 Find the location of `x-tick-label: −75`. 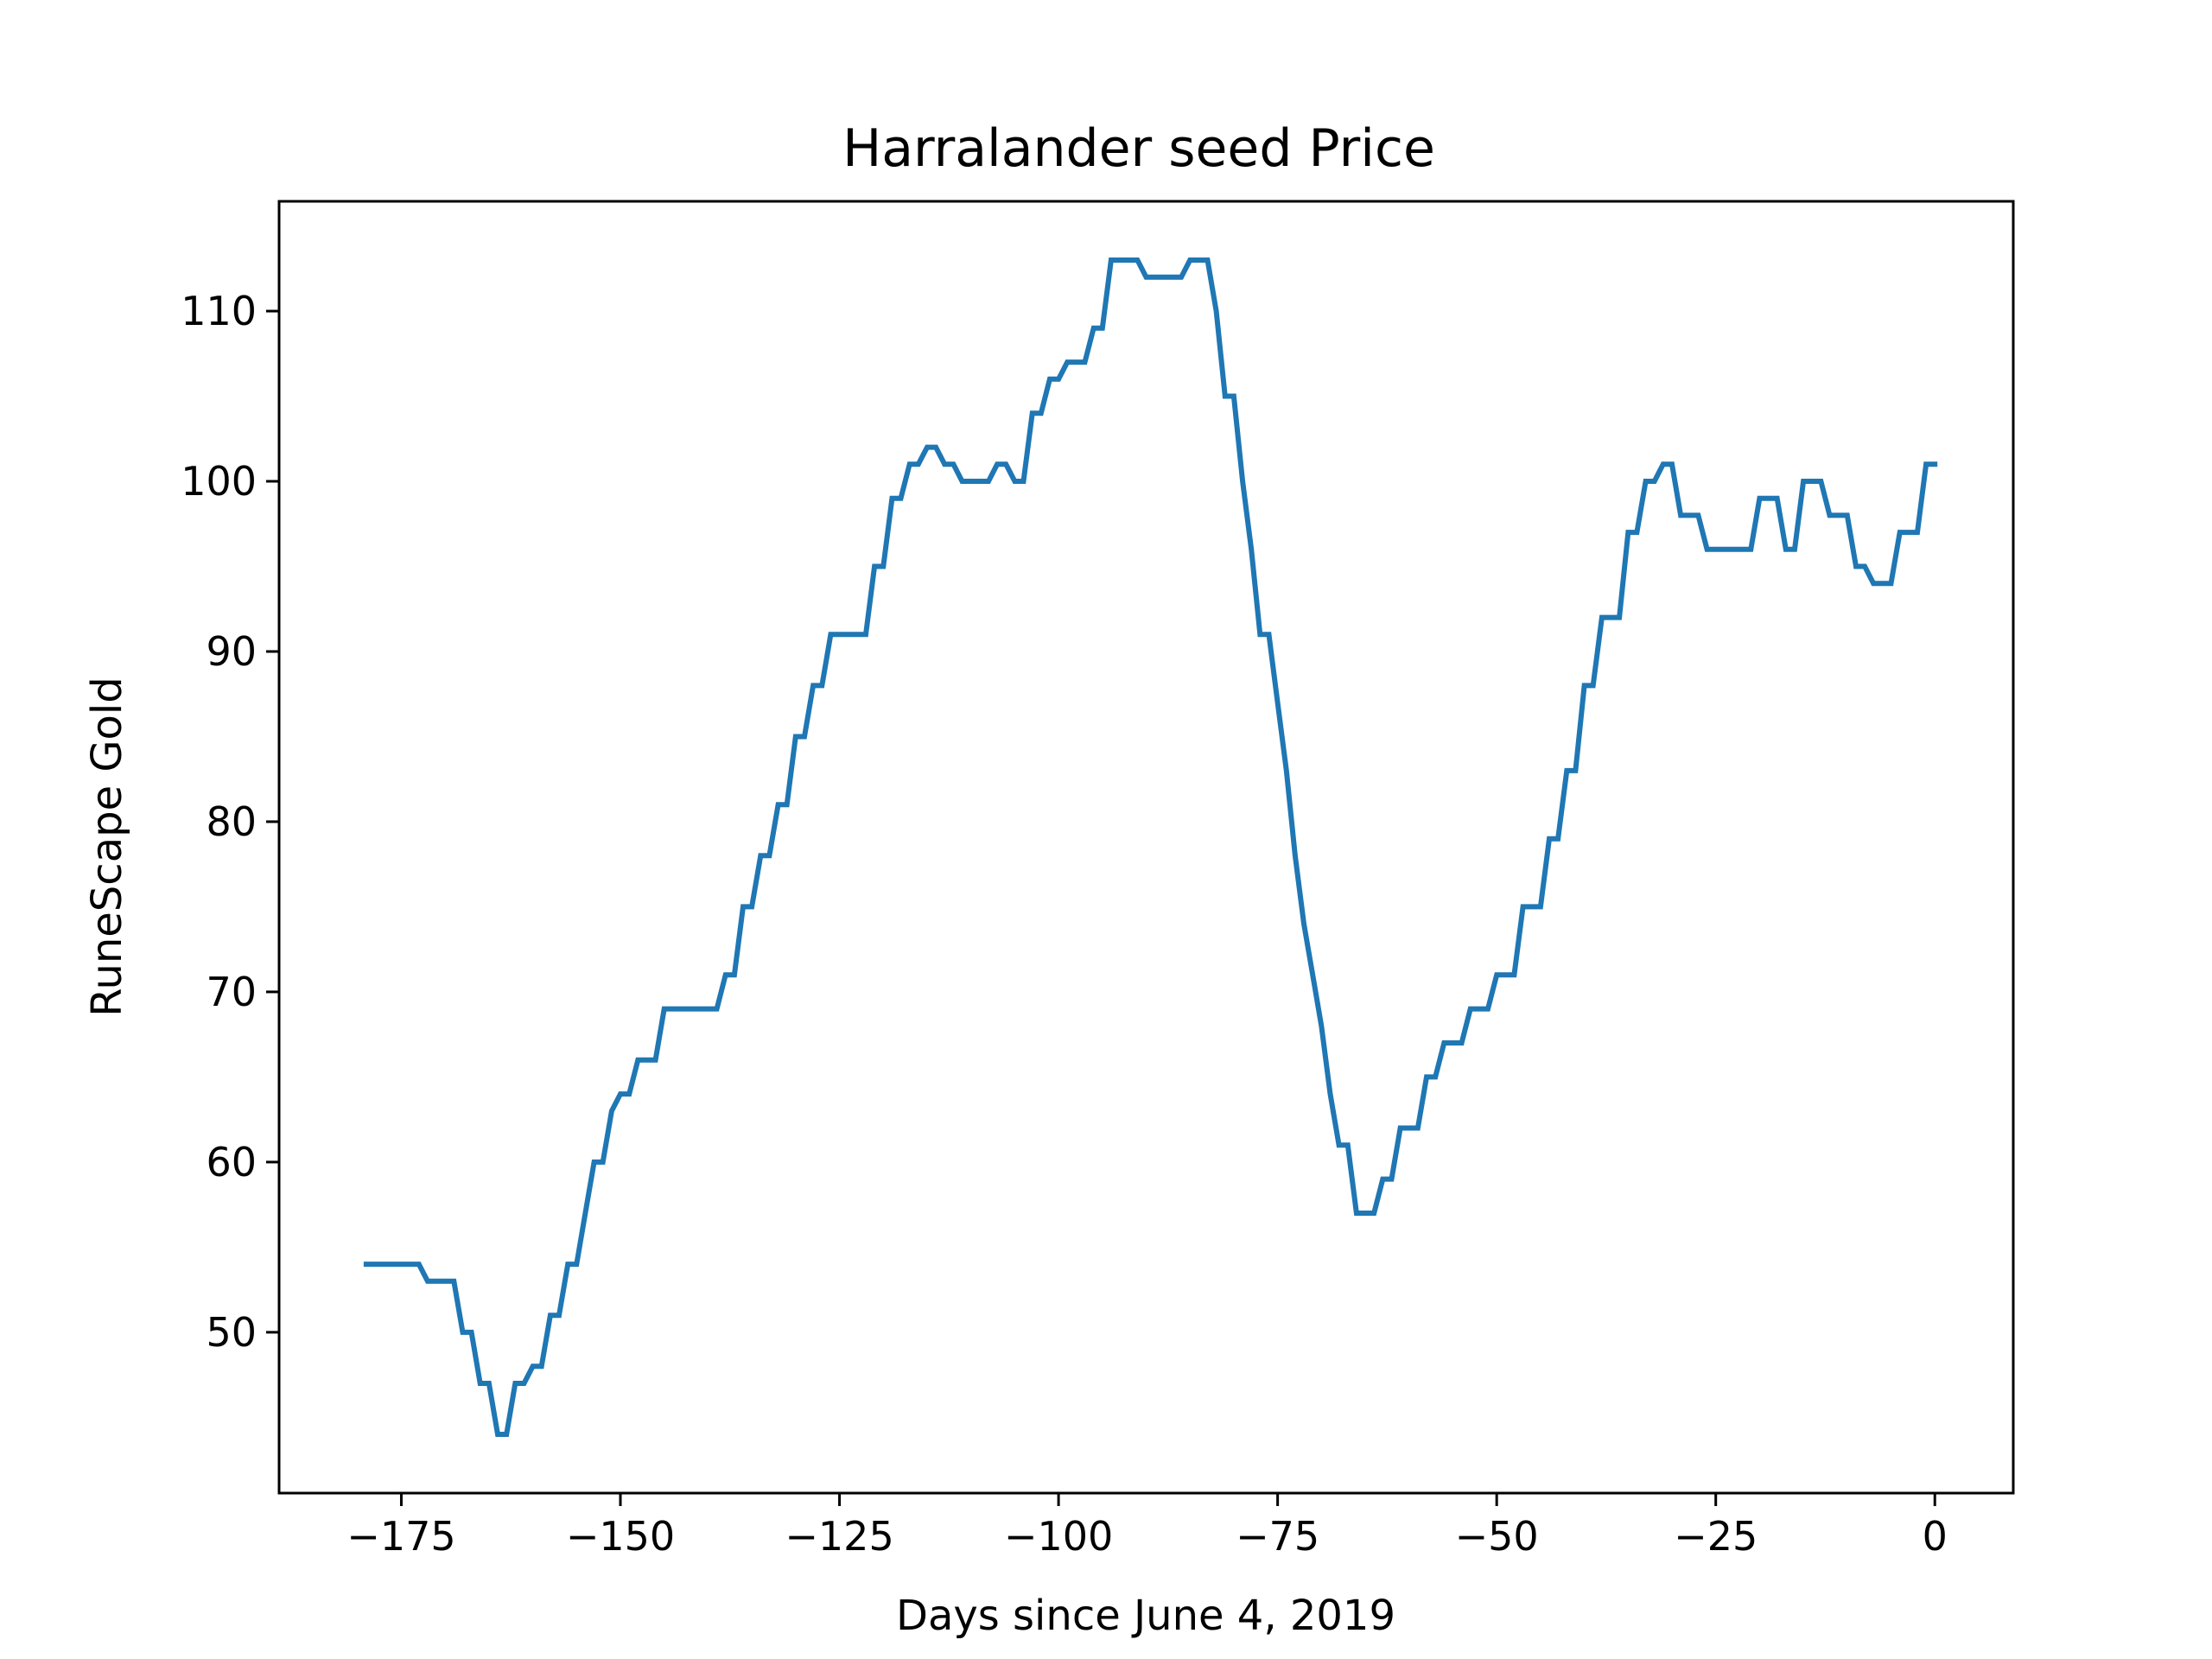

x-tick-label: −75 is located at coordinates (1277, 1536).